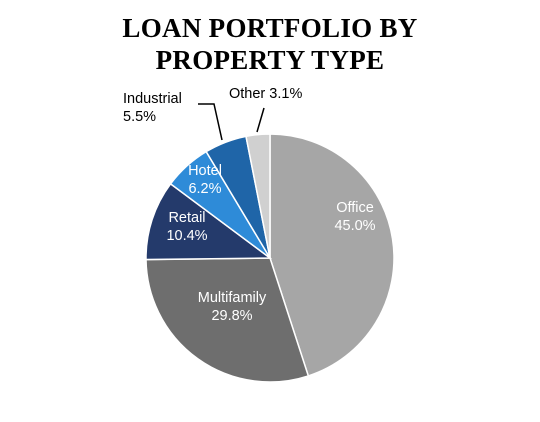 The width and height of the screenshot is (540, 422). I want to click on slice-label-multifamily: Multifamily 29.8%, so click(232, 307).